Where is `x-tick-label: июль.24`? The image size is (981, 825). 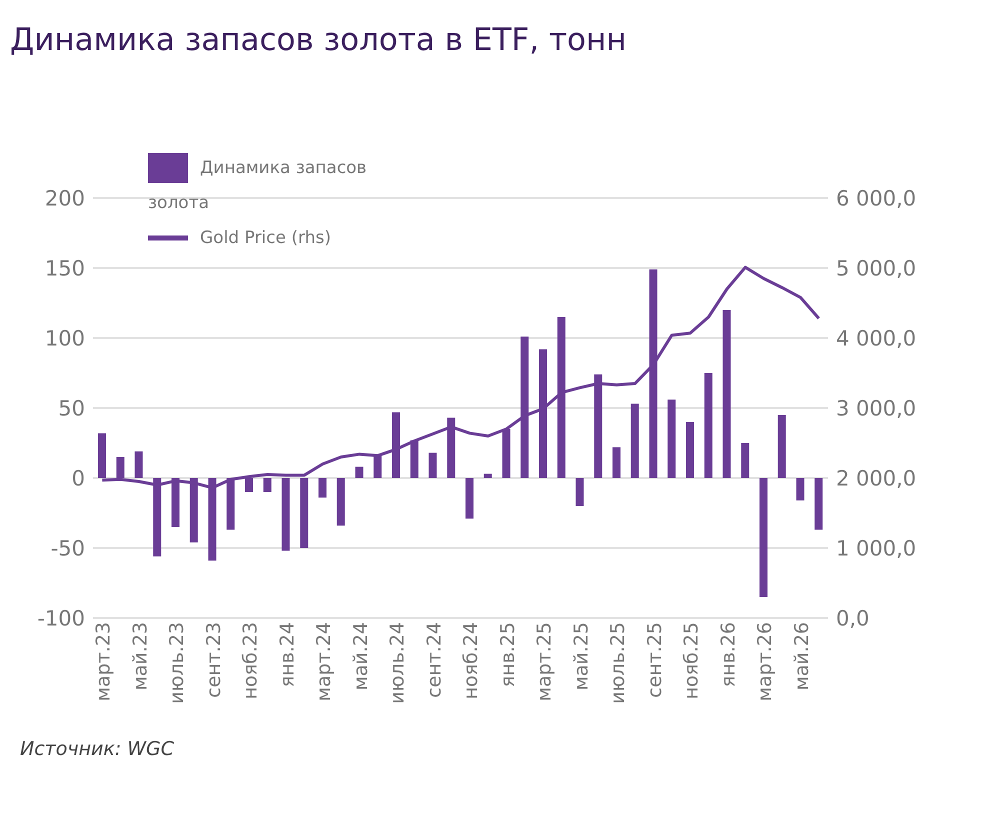
x-tick-label: июль.24 is located at coordinates (397, 663).